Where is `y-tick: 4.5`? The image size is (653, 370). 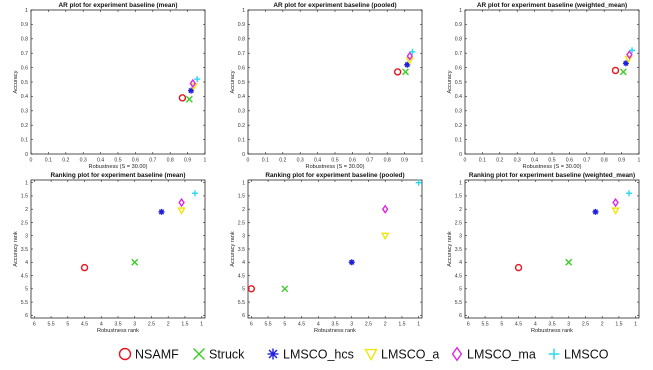 y-tick: 4.5 is located at coordinates (113, 276).